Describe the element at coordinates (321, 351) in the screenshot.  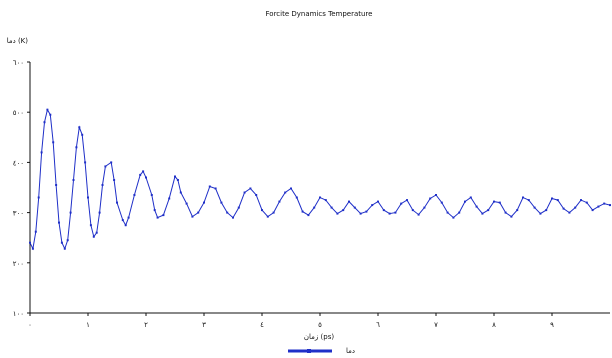
I see `legend: دما` at that location.